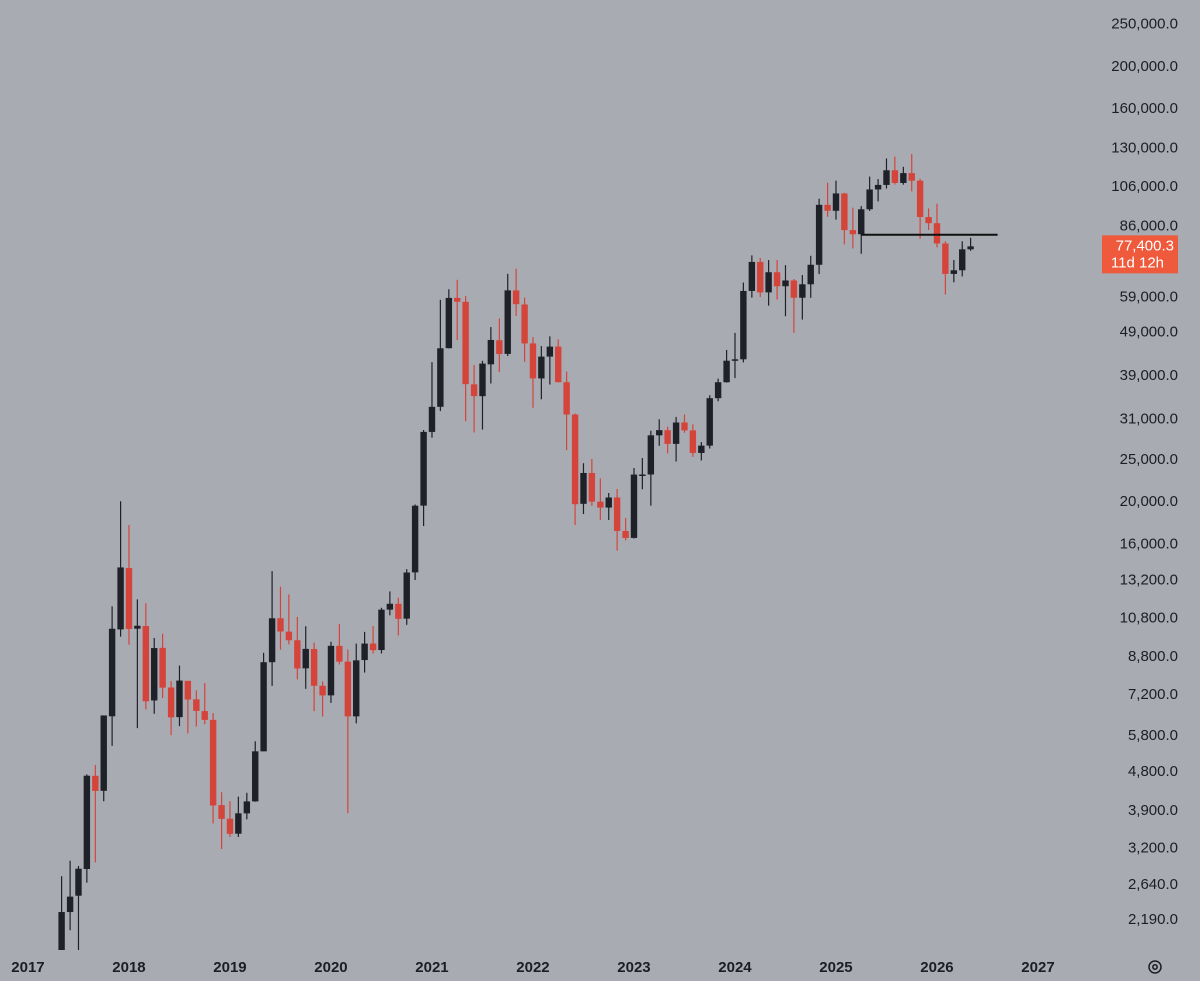  Describe the element at coordinates (1153, 735) in the screenshot. I see `y-tick-label: 5,800.0` at that location.